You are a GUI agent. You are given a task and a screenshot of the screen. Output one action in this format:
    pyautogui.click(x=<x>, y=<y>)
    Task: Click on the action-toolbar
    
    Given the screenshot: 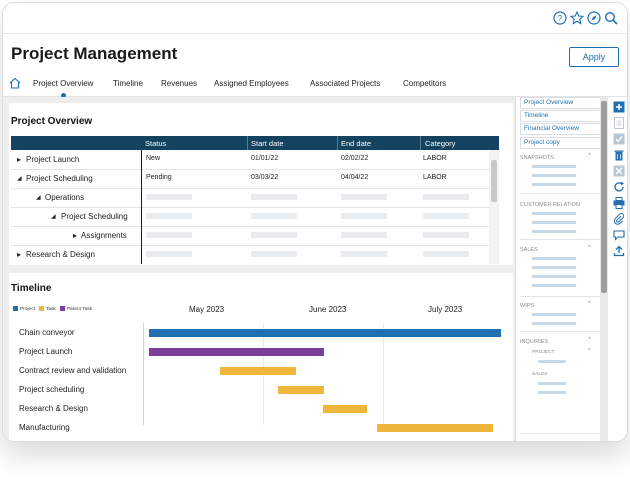 What is the action you would take?
    pyautogui.click(x=618, y=269)
    